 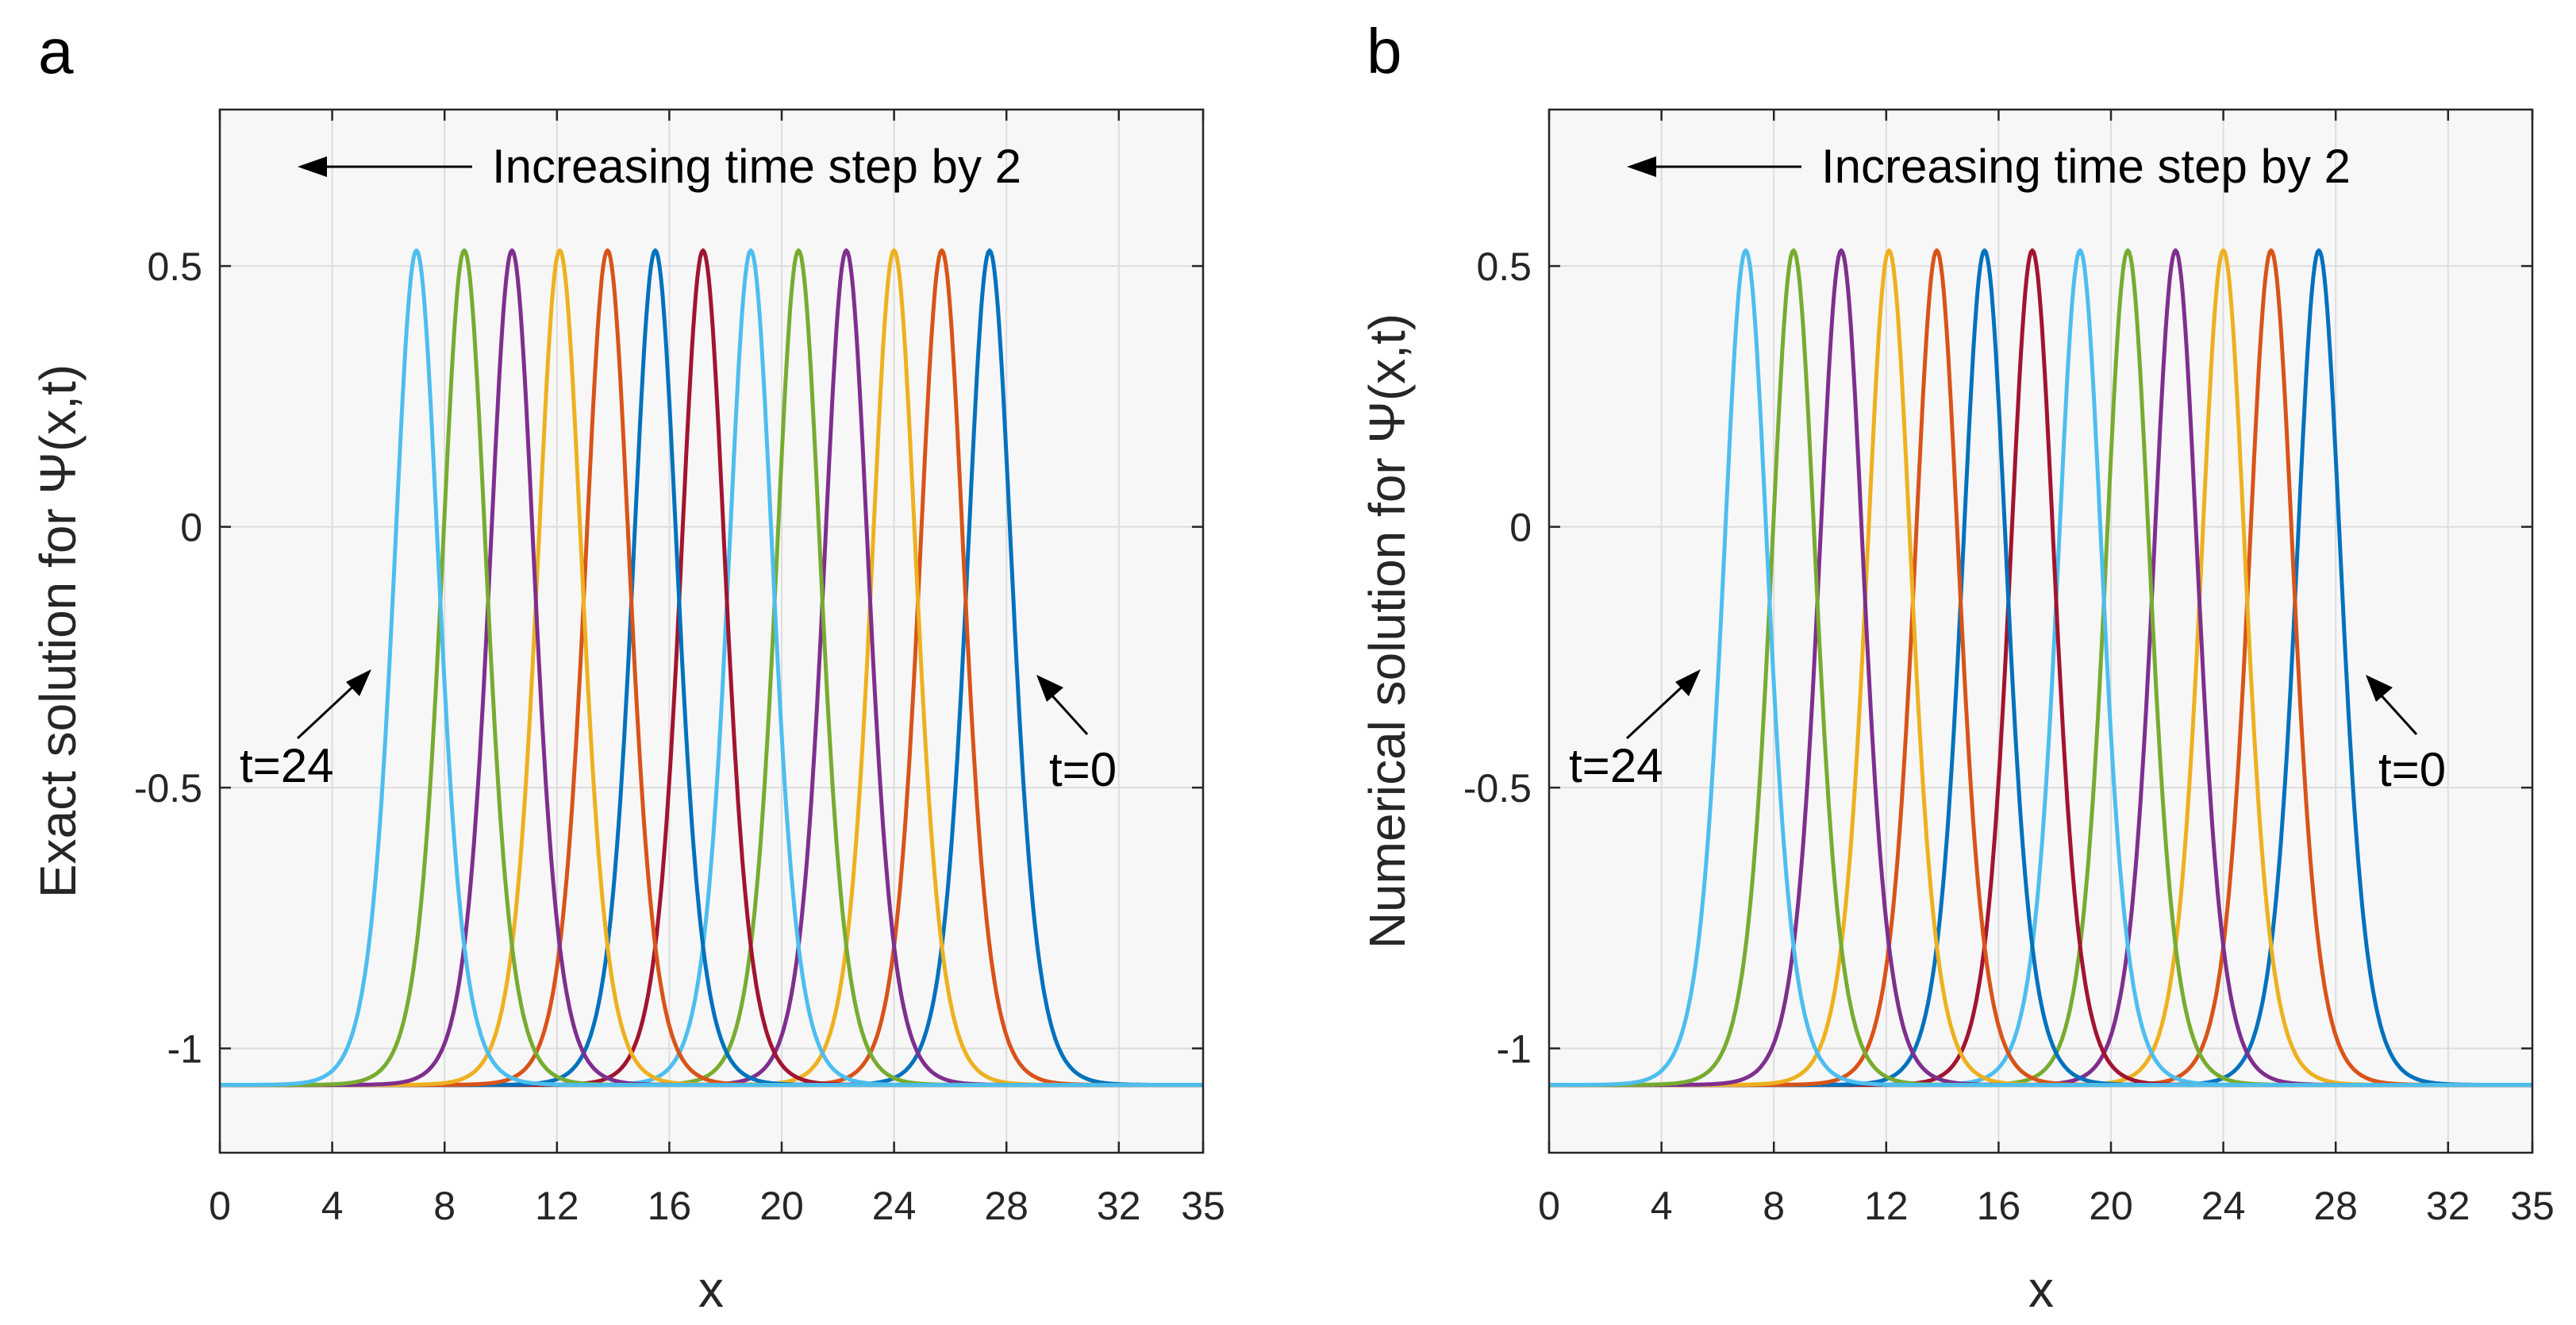 What do you see at coordinates (1068, 714) in the screenshot?
I see `panel-a-right-arrow` at bounding box center [1068, 714].